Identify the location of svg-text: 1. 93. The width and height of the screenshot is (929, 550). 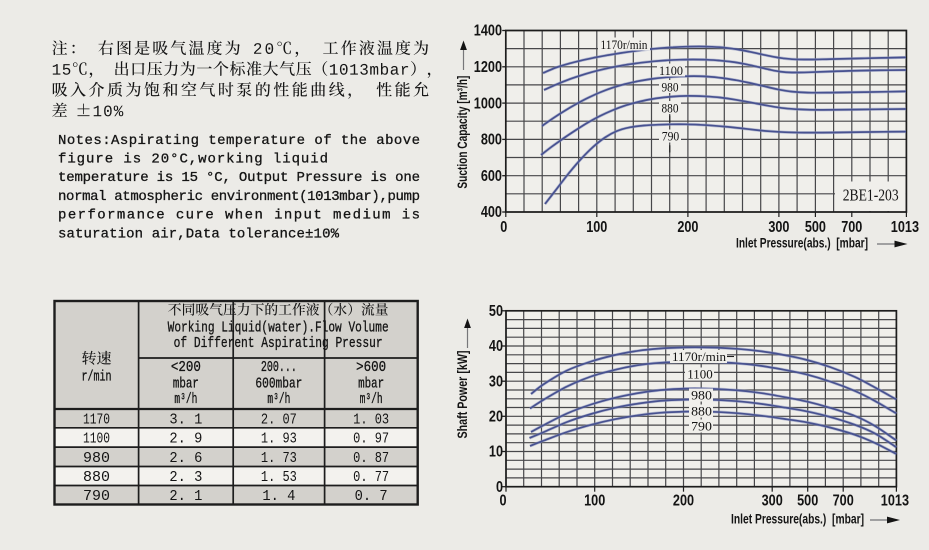
(279, 439).